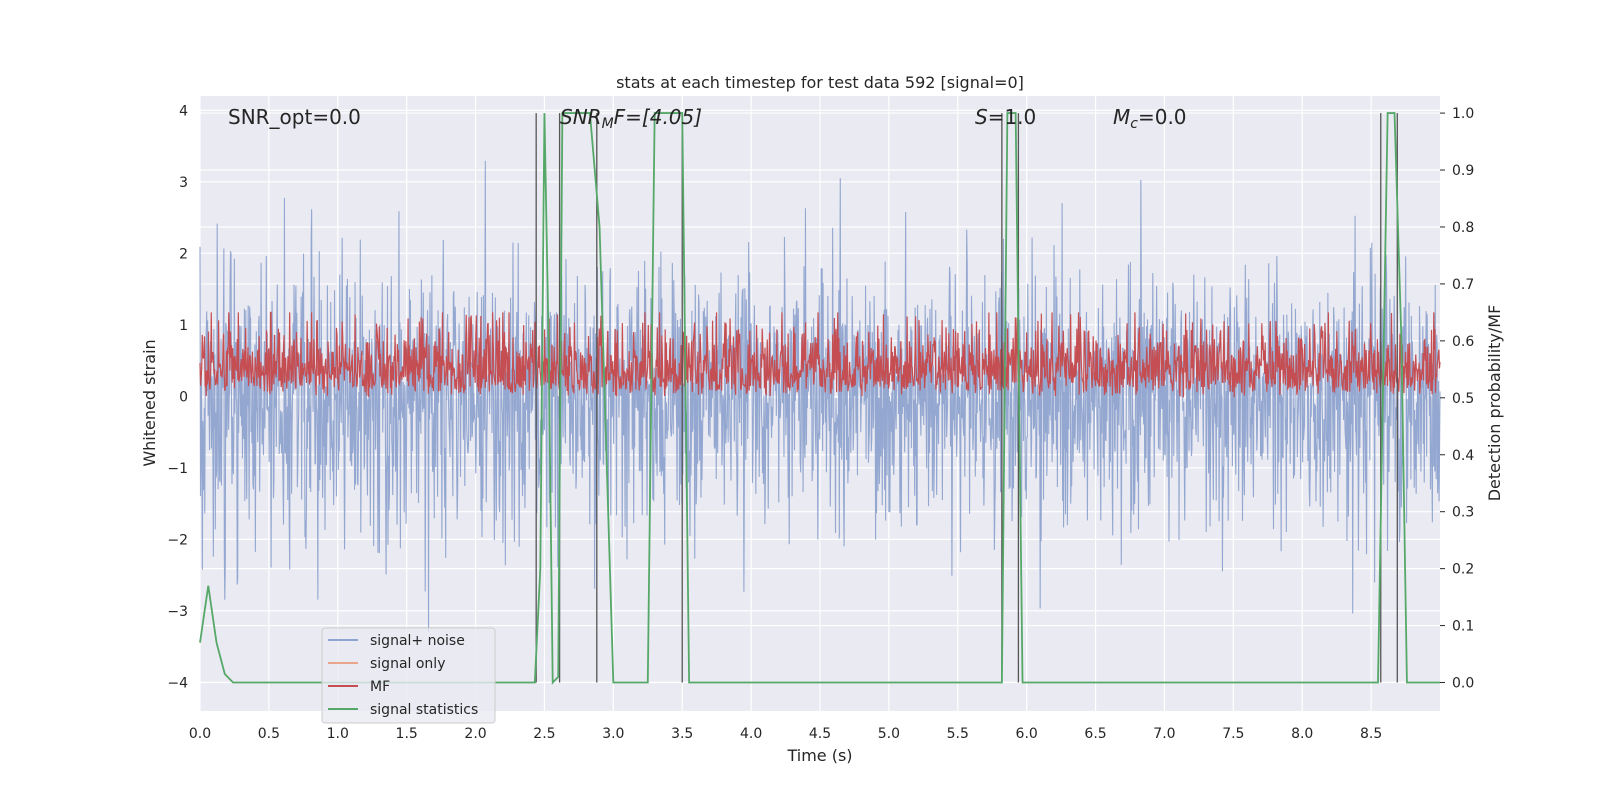 The image size is (1600, 800). Describe the element at coordinates (1027, 734) in the screenshot. I see `x-tick-label: 6.0` at that location.